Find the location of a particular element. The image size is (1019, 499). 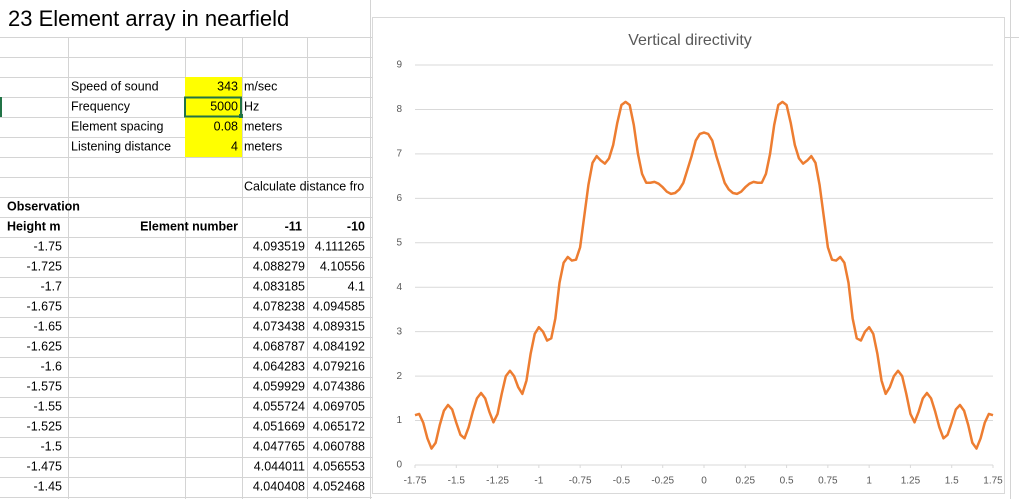

param-label: Element spacing is located at coordinates (117, 126).